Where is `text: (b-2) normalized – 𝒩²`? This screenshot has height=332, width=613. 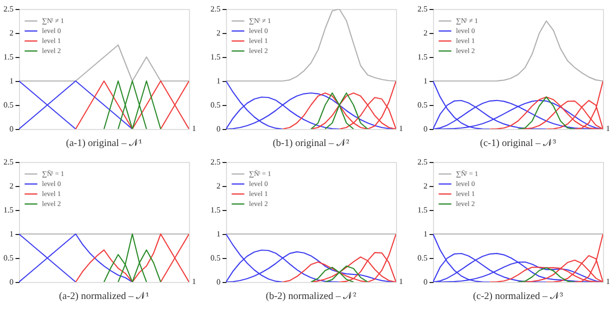 text: (b-2) normalized – 𝒩² is located at coordinates (311, 296).